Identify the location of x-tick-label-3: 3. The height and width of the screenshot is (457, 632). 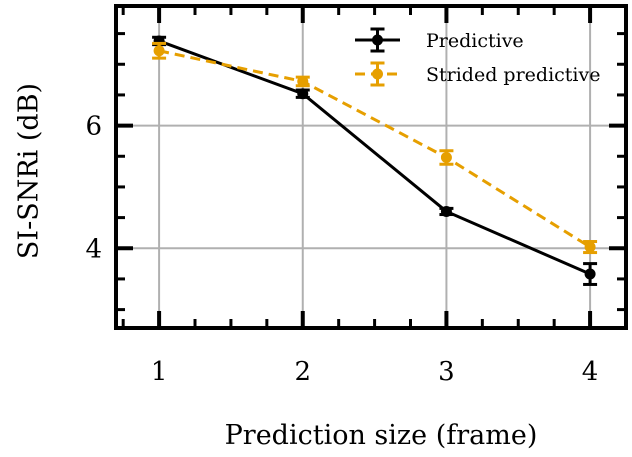
(446, 372).